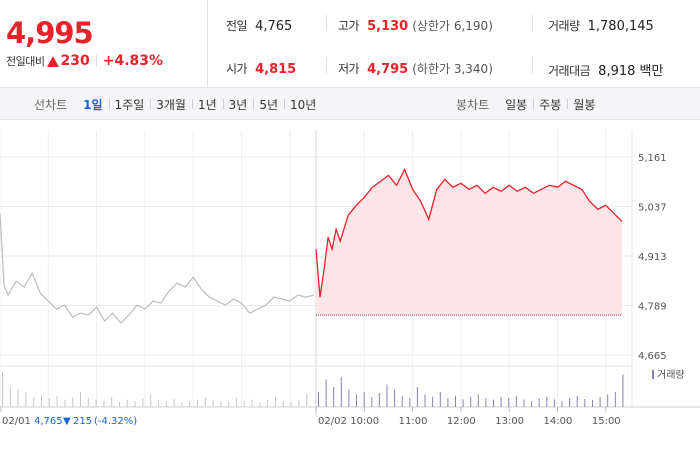  I want to click on candle-chart-title: 봉차트, so click(473, 104).